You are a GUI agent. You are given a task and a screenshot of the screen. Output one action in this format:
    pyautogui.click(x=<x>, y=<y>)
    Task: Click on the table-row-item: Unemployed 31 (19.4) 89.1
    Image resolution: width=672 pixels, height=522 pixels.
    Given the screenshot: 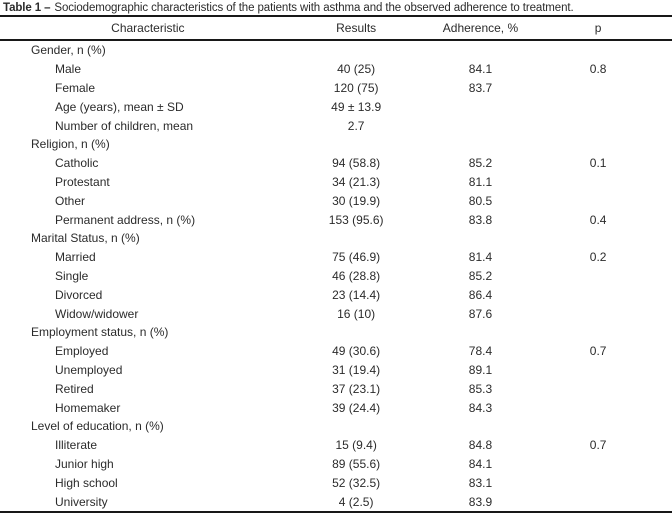 What is the action you would take?
    pyautogui.click(x=336, y=370)
    